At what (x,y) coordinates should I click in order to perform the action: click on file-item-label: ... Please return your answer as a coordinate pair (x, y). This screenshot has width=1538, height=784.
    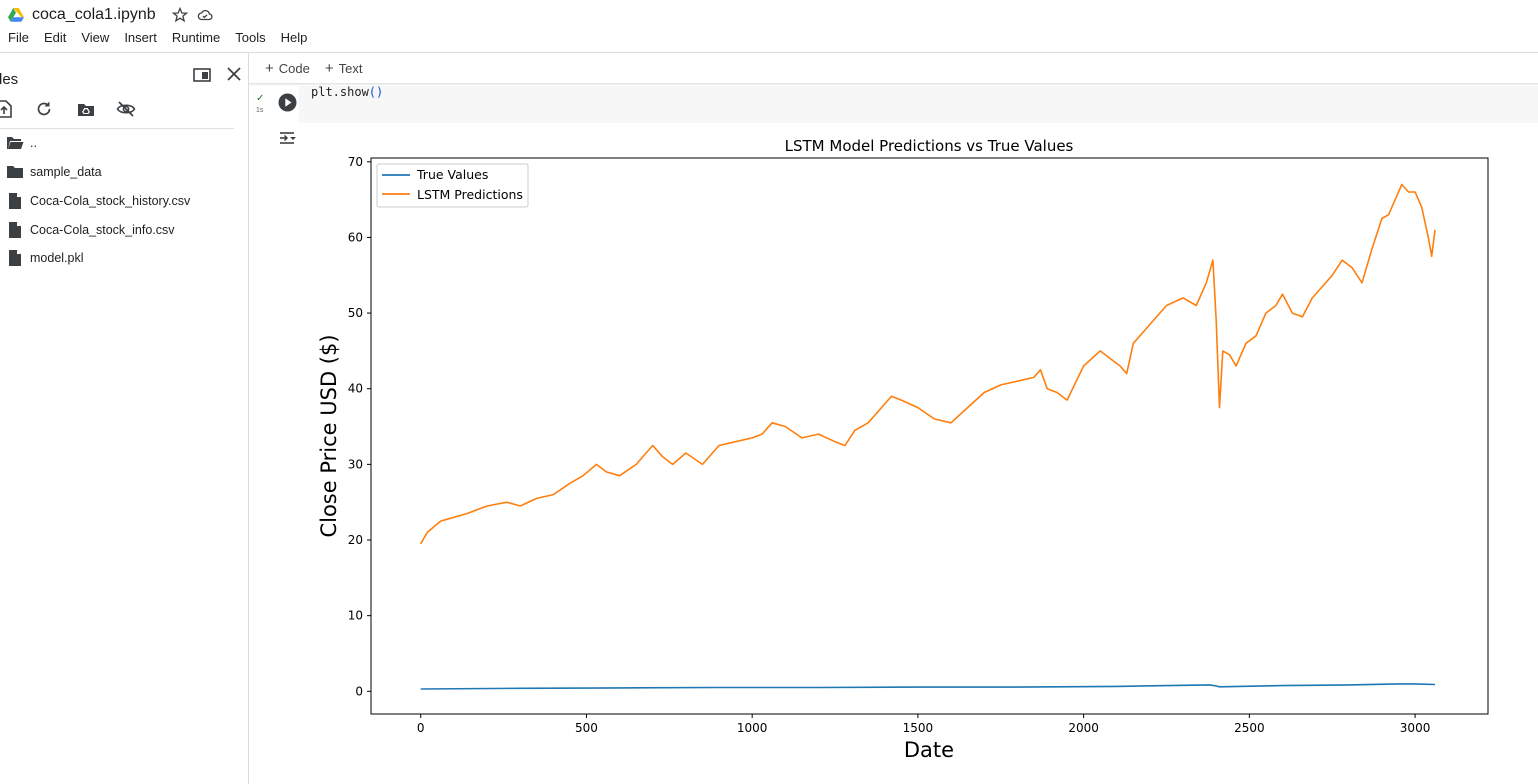
    Looking at the image, I should click on (33, 143).